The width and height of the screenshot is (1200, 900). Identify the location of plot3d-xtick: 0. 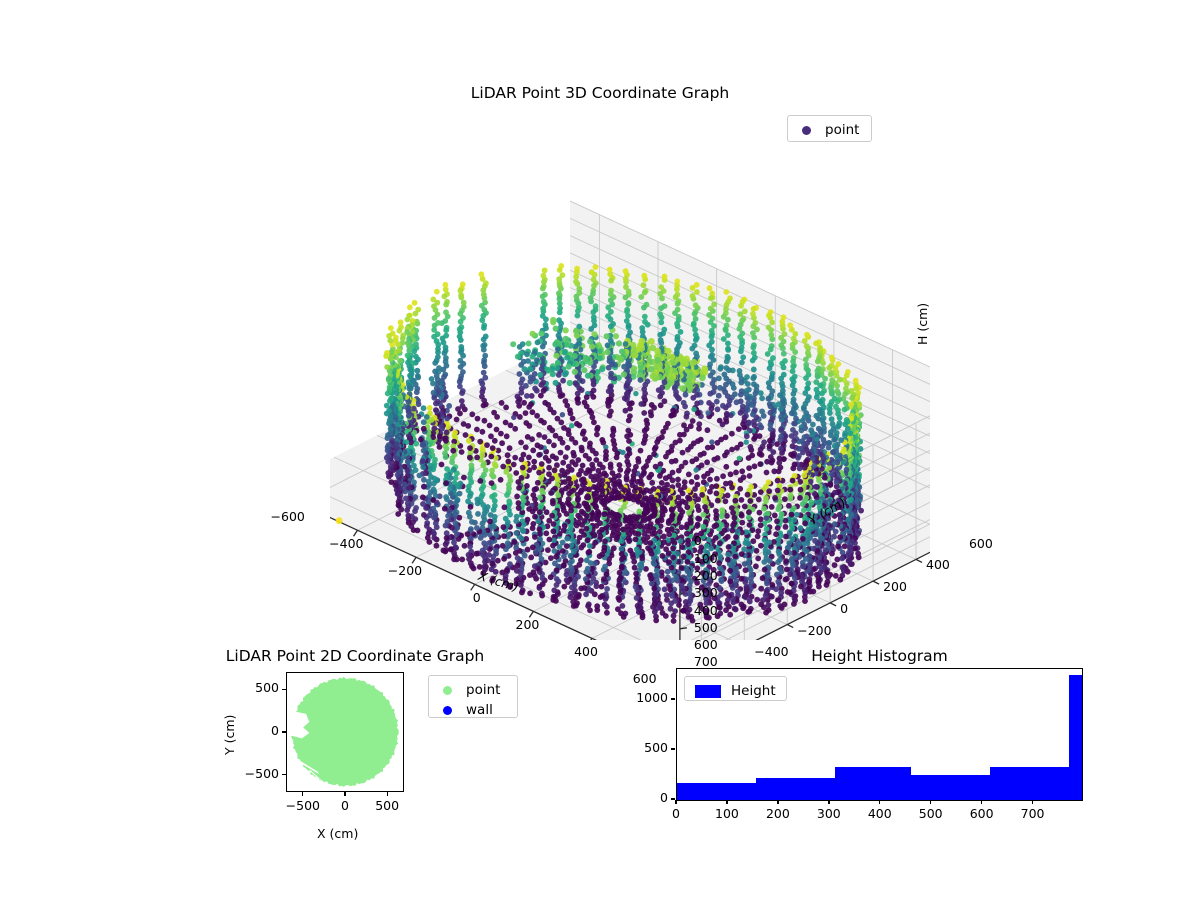
(476, 598).